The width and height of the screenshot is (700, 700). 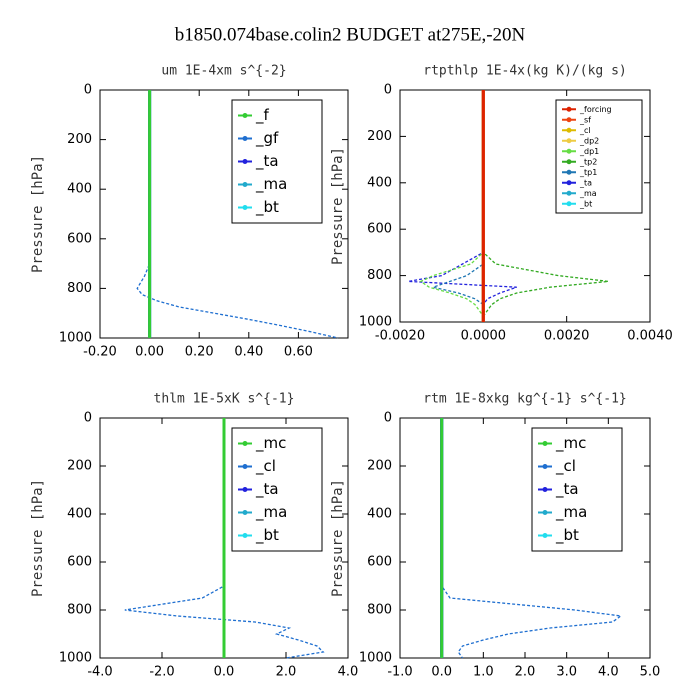 I want to click on legend-label: _gf, so click(x=267, y=138).